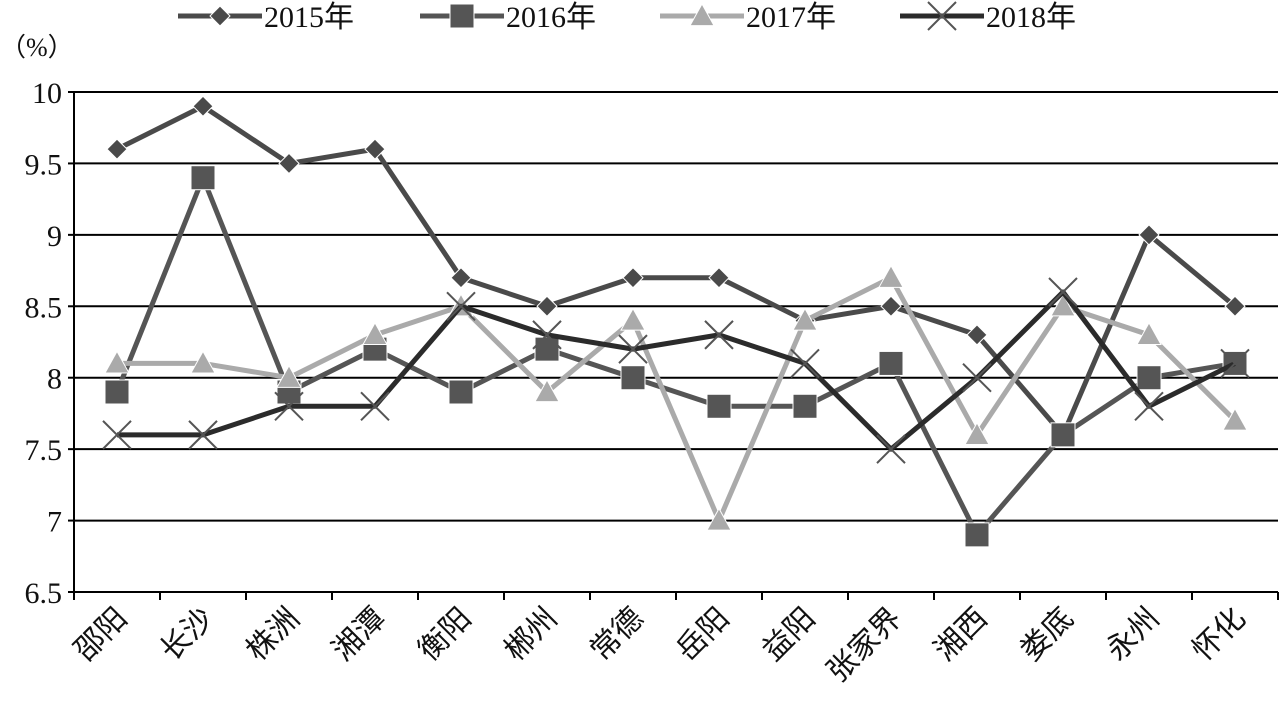  I want to click on legend-item: 2015年, so click(266, 17).